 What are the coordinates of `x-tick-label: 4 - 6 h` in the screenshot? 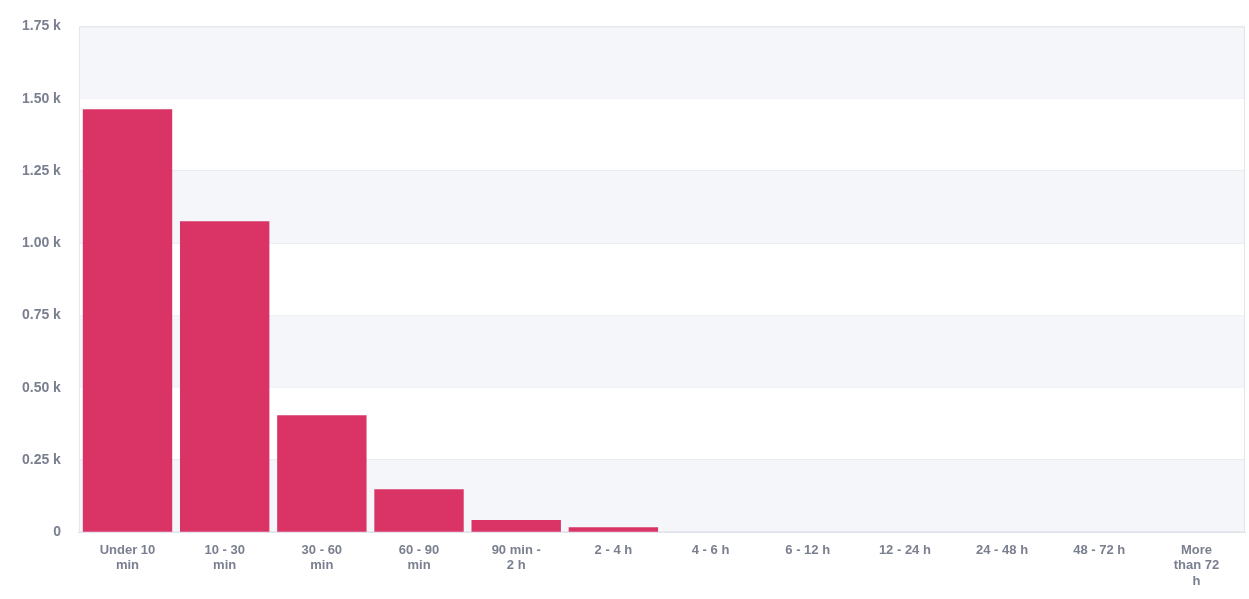 It's located at (710, 549).